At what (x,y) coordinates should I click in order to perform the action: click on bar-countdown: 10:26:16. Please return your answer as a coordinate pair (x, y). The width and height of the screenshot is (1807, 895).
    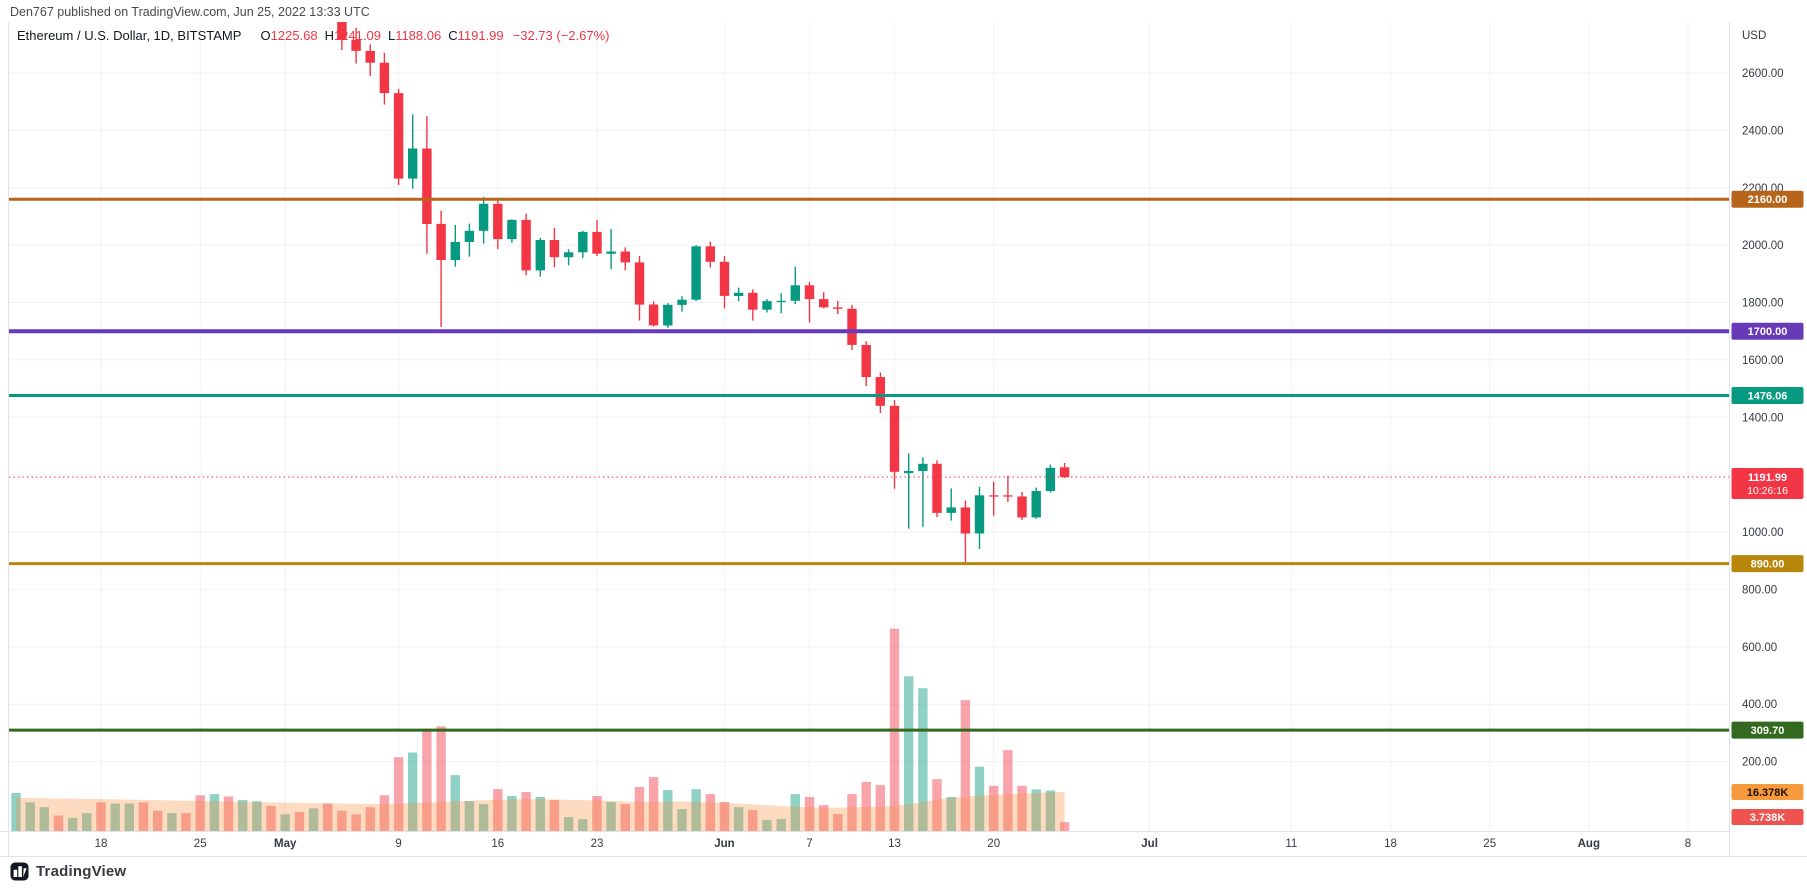
    Looking at the image, I should click on (1767, 491).